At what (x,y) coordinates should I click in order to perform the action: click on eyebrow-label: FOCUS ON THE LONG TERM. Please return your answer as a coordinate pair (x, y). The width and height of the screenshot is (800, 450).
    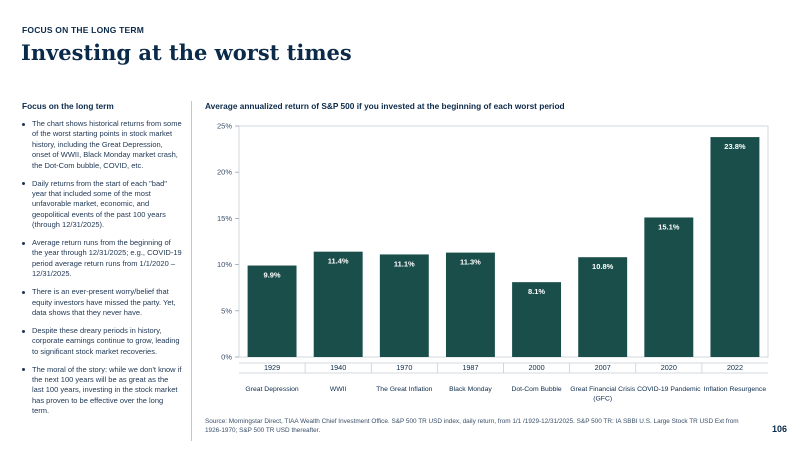
    Looking at the image, I should click on (83, 30).